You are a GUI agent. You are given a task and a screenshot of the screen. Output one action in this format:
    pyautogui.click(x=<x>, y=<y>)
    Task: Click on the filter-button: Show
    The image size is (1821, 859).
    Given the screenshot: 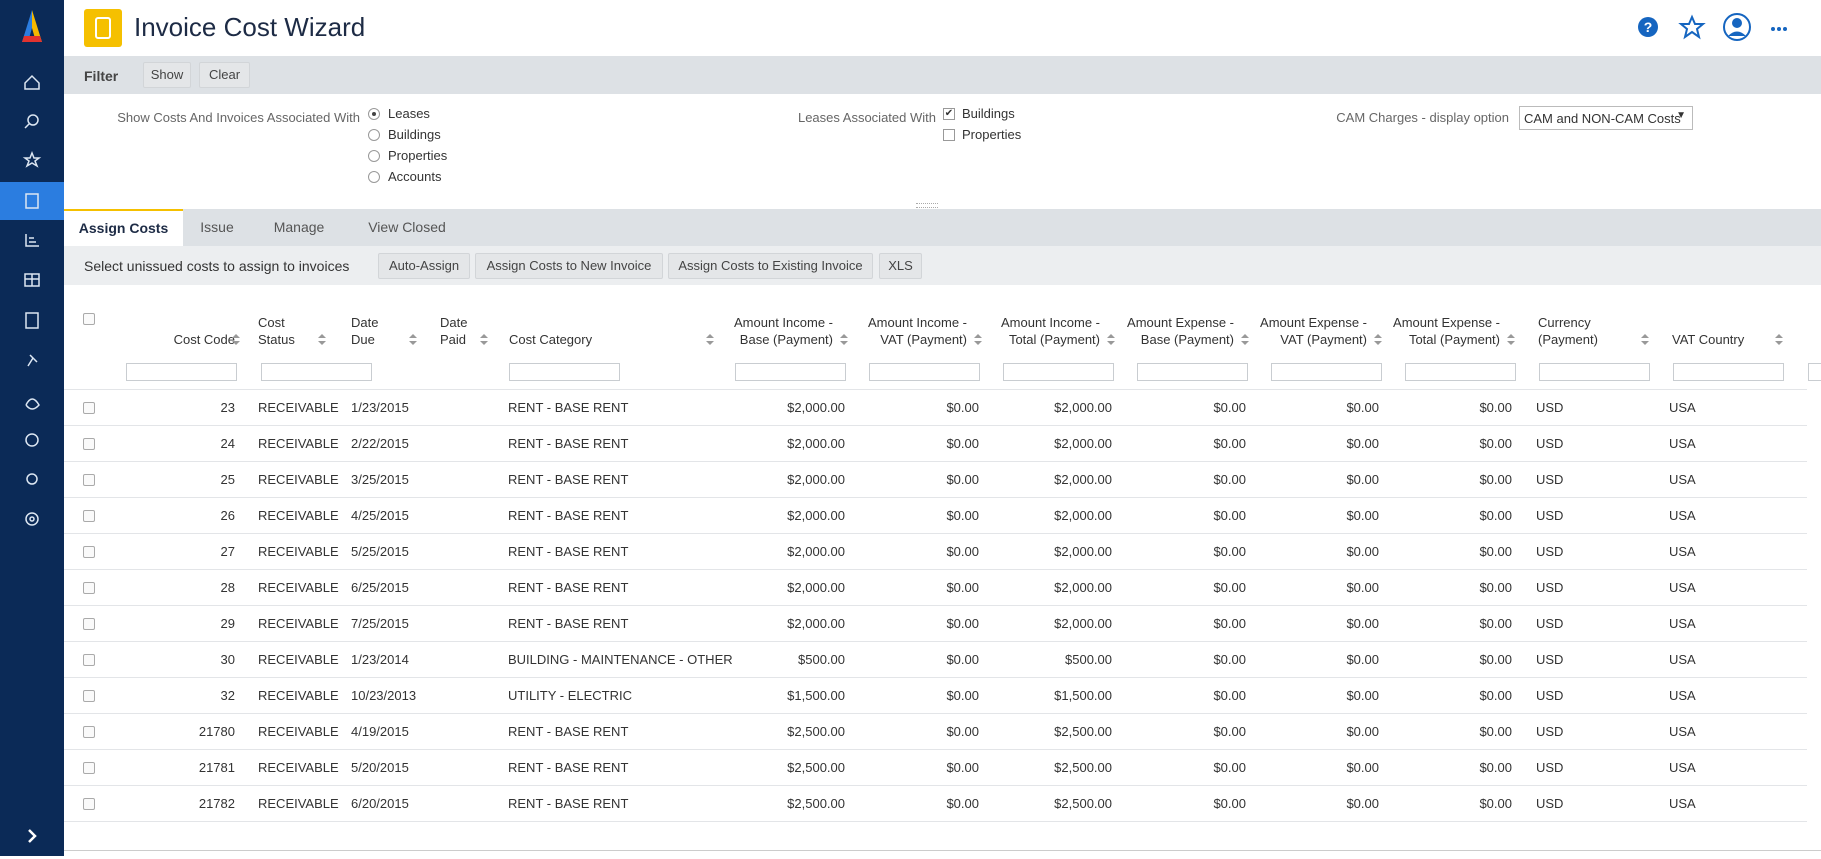 What is the action you would take?
    pyautogui.click(x=167, y=75)
    